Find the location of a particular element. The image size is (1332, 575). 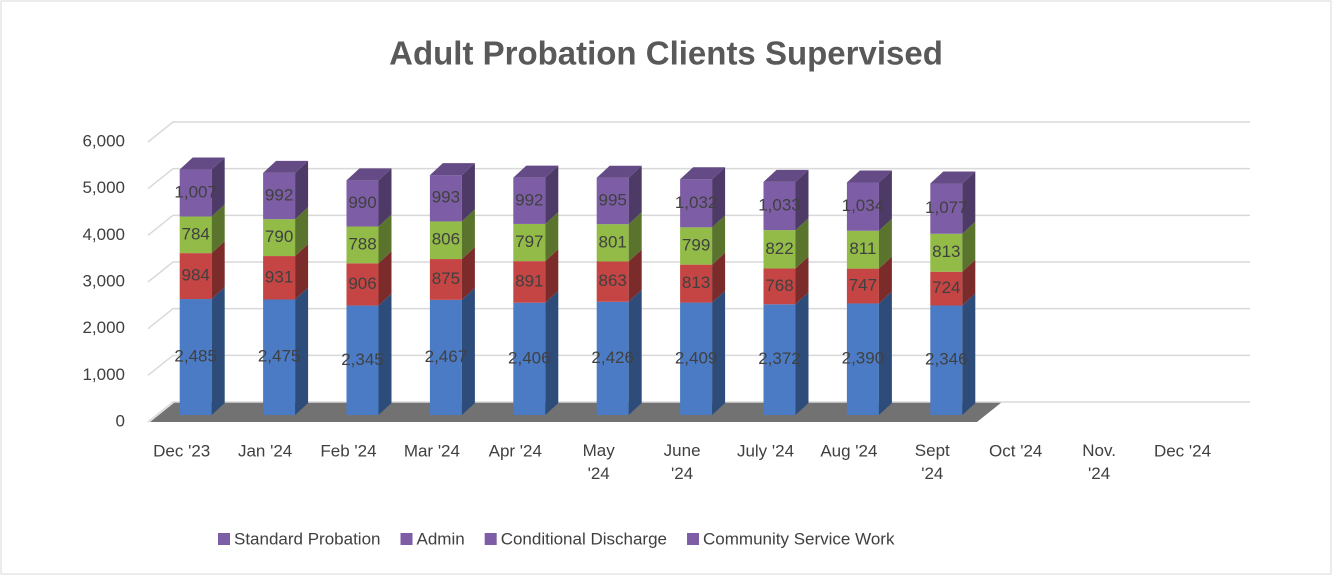

data-label: 1,077 is located at coordinates (946, 207).